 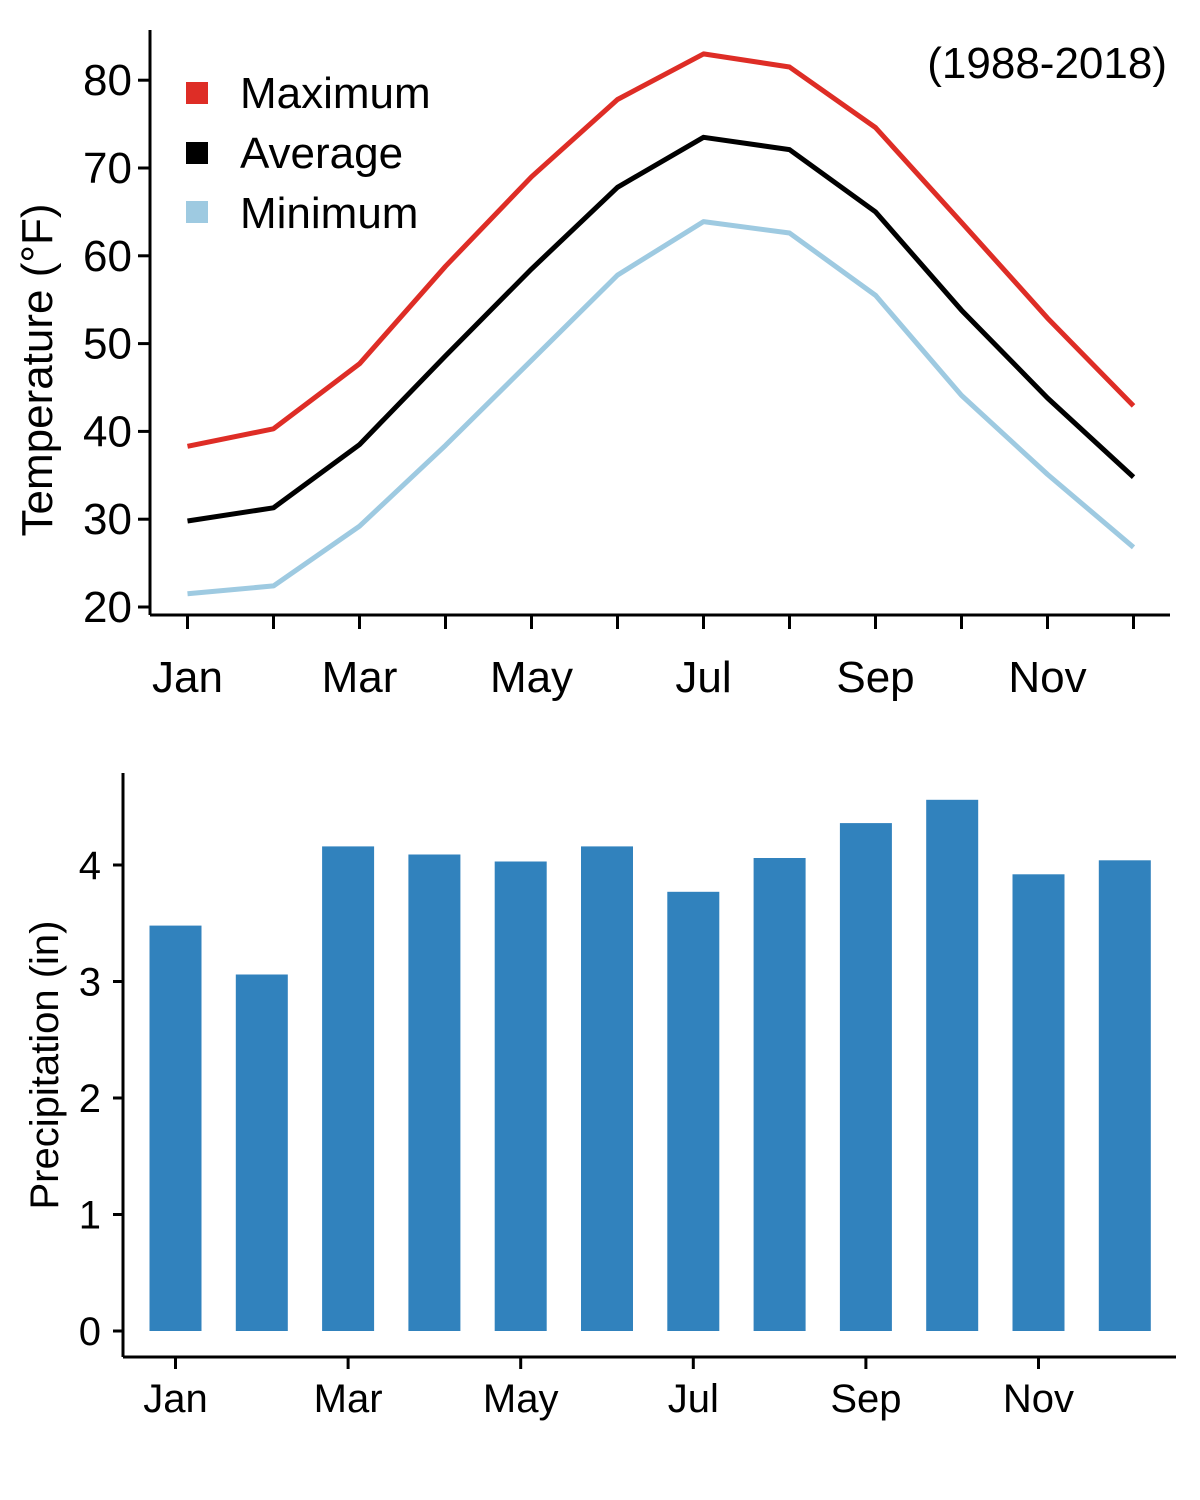 I want to click on precipitation-y-tick-label: 2, so click(x=90, y=1099).